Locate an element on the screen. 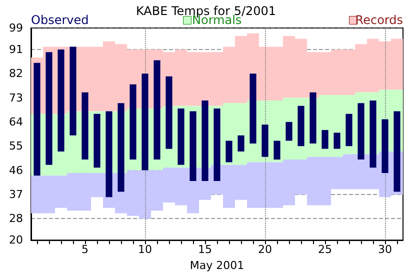 The image size is (412, 276). y-tick-label: 82 is located at coordinates (16, 73).